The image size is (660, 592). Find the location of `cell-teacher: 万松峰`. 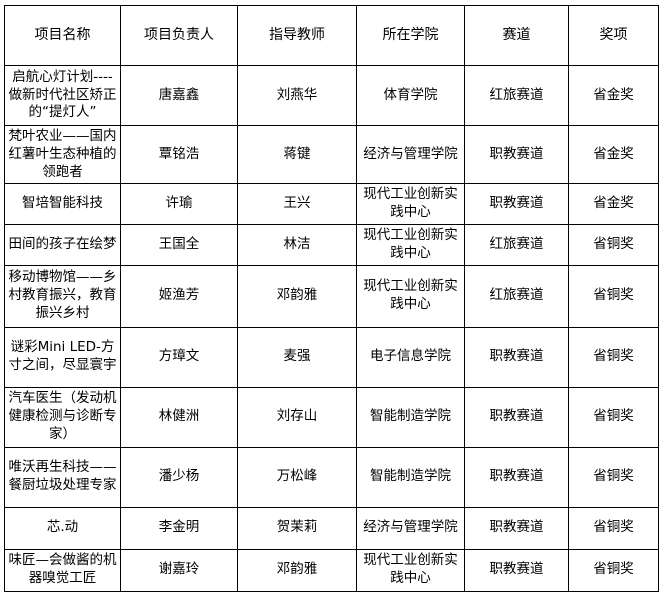

cell-teacher: 万松峰 is located at coordinates (297, 477).